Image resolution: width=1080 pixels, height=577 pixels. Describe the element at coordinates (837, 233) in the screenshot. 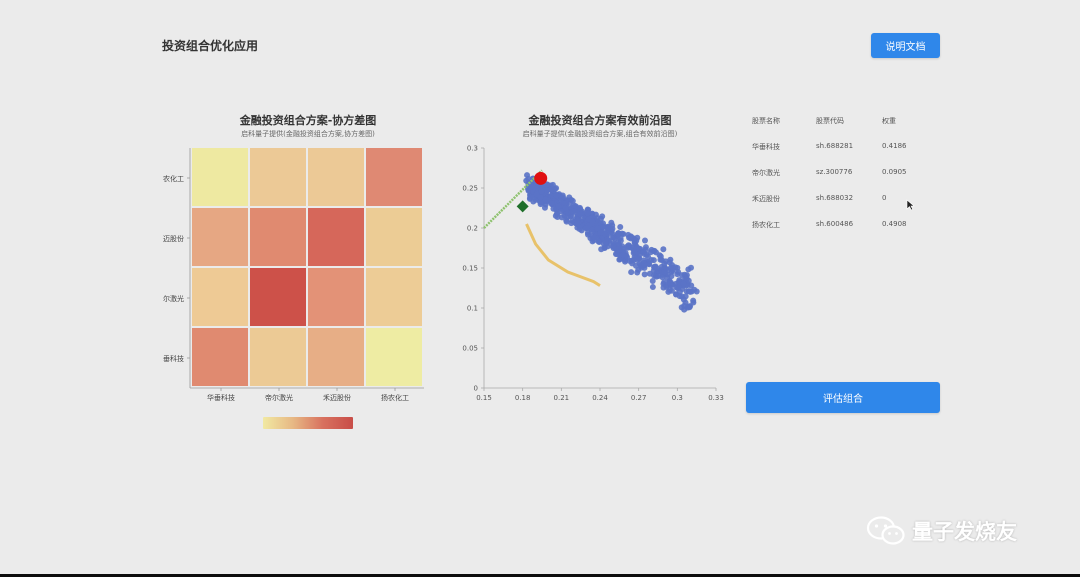

I see `table-row: 扬农化工 sh.600486 0.4908` at that location.